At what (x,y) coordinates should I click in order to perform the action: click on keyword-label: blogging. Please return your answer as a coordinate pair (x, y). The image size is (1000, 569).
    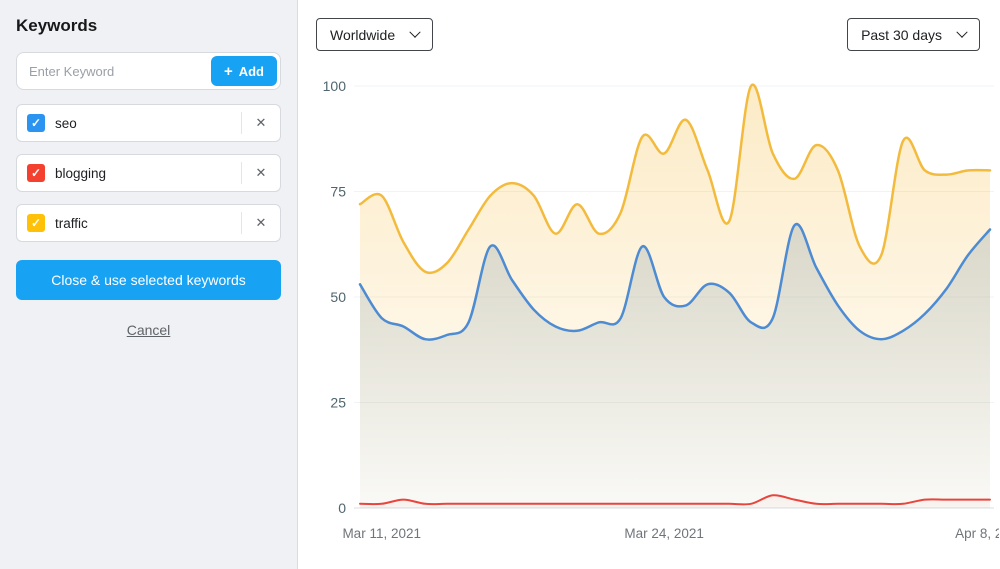
    Looking at the image, I should click on (81, 173).